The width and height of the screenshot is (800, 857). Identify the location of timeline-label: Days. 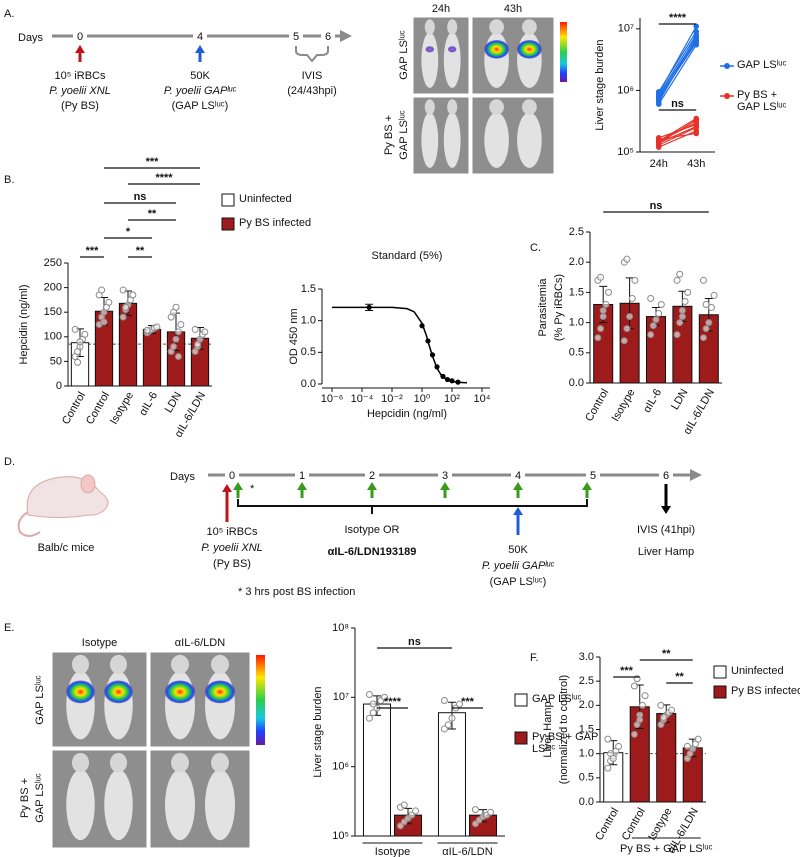
(183, 477).